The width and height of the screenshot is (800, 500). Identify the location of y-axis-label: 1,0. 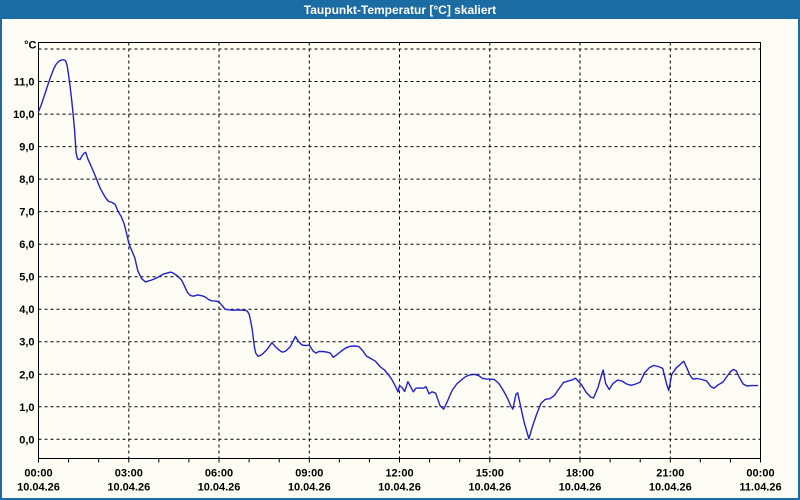
(26, 408).